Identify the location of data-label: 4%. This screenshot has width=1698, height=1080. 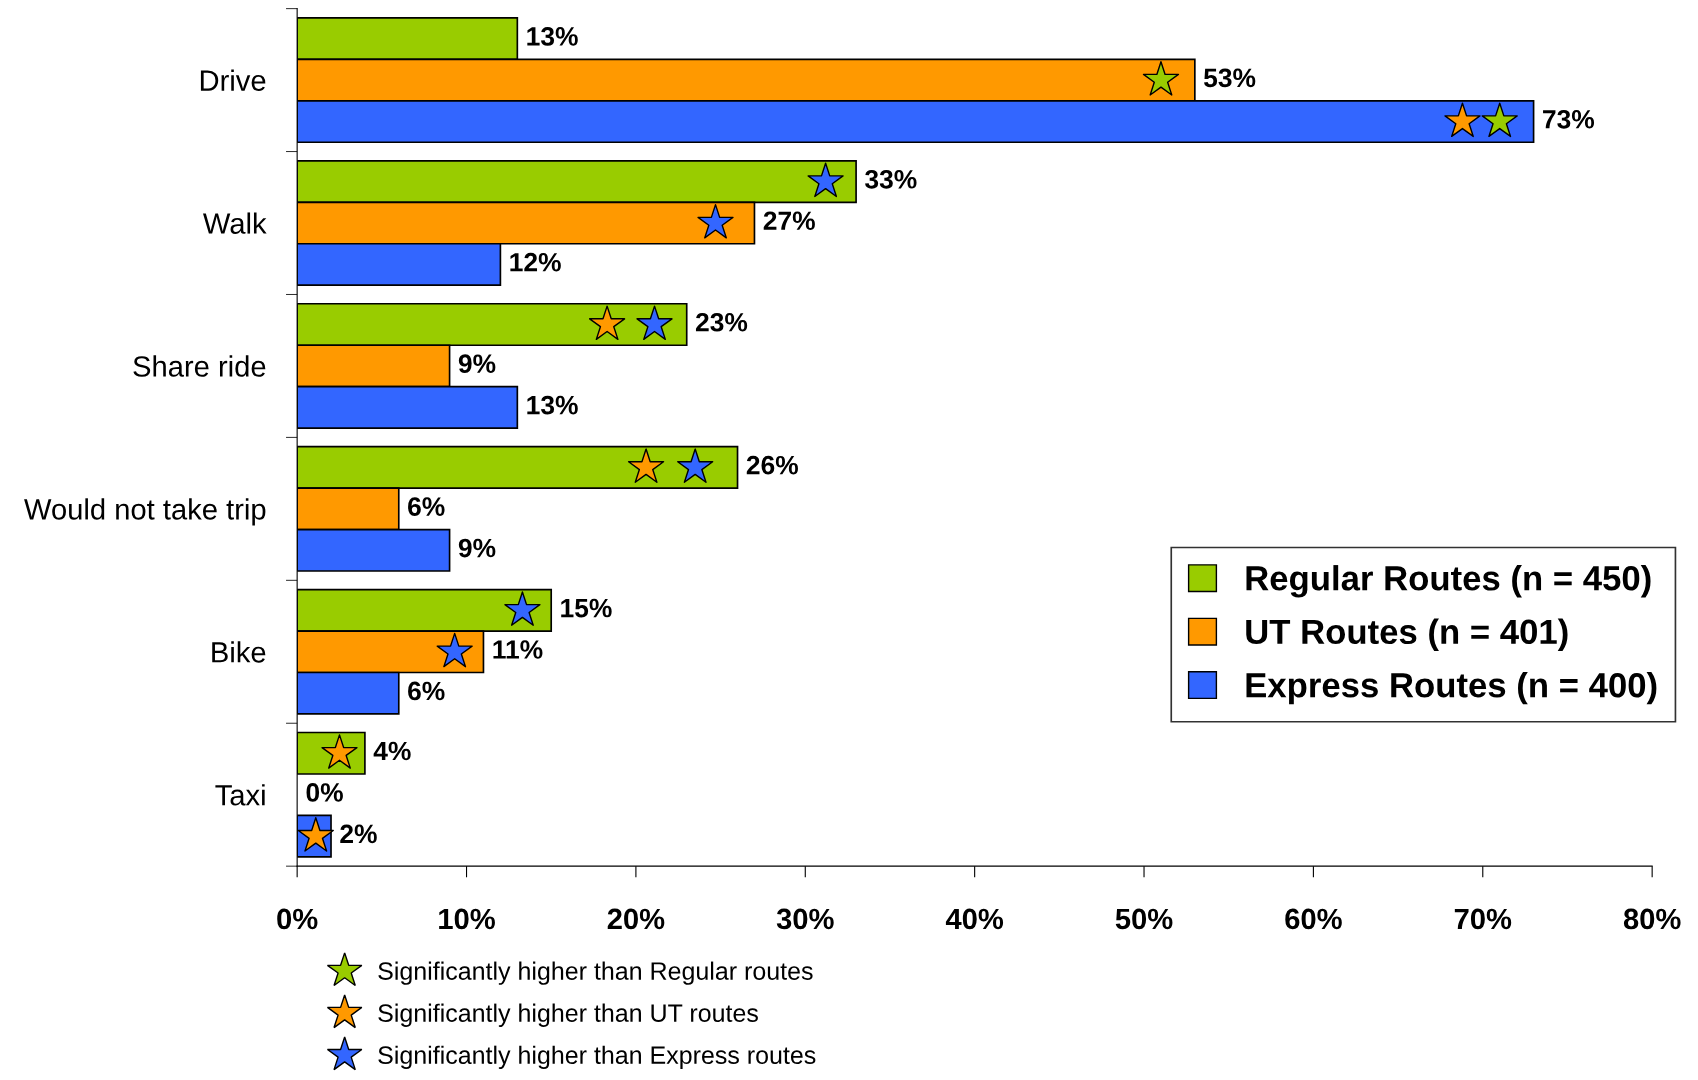
(392, 751).